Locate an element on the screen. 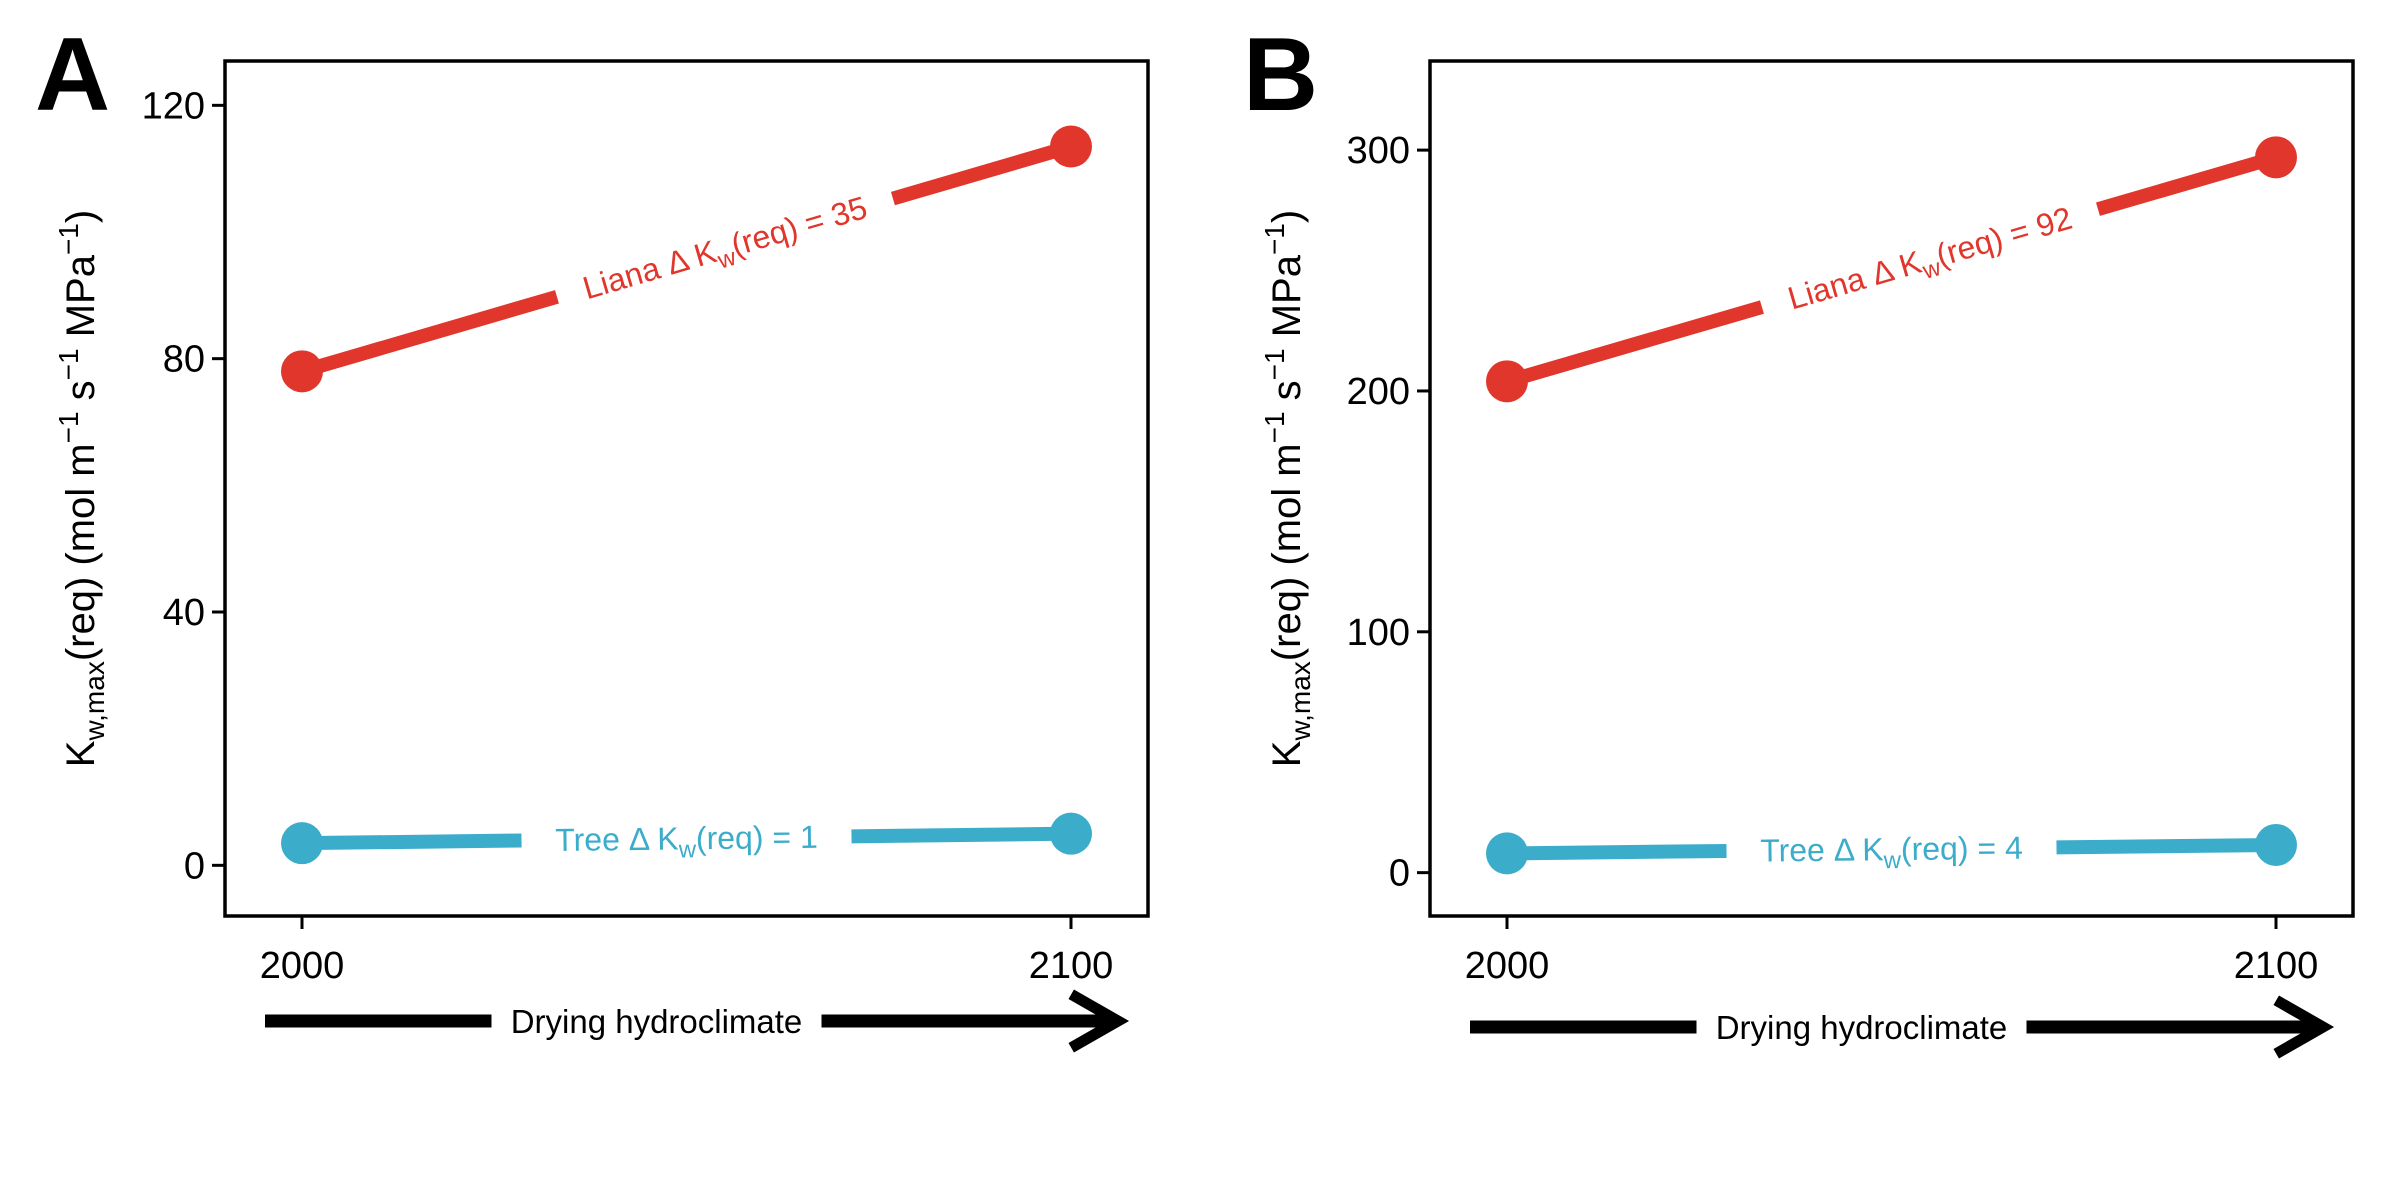 The image size is (2400, 1200). series-delta-rest: (req) = 92 is located at coordinates (2004, 237).